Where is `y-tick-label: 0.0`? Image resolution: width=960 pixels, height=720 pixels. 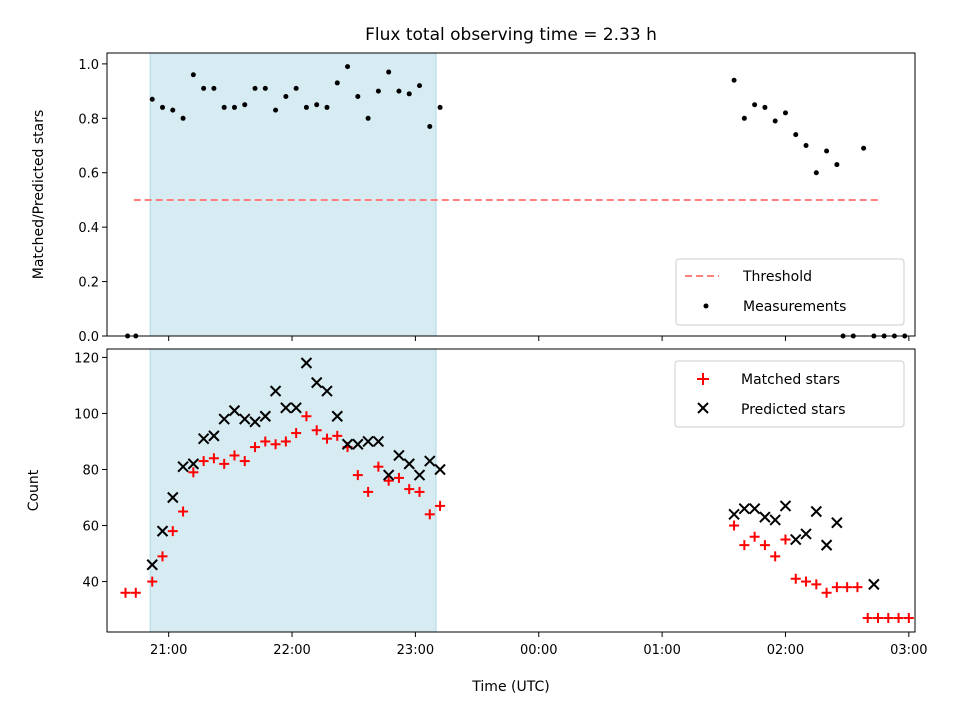 y-tick-label: 0.0 is located at coordinates (88, 337).